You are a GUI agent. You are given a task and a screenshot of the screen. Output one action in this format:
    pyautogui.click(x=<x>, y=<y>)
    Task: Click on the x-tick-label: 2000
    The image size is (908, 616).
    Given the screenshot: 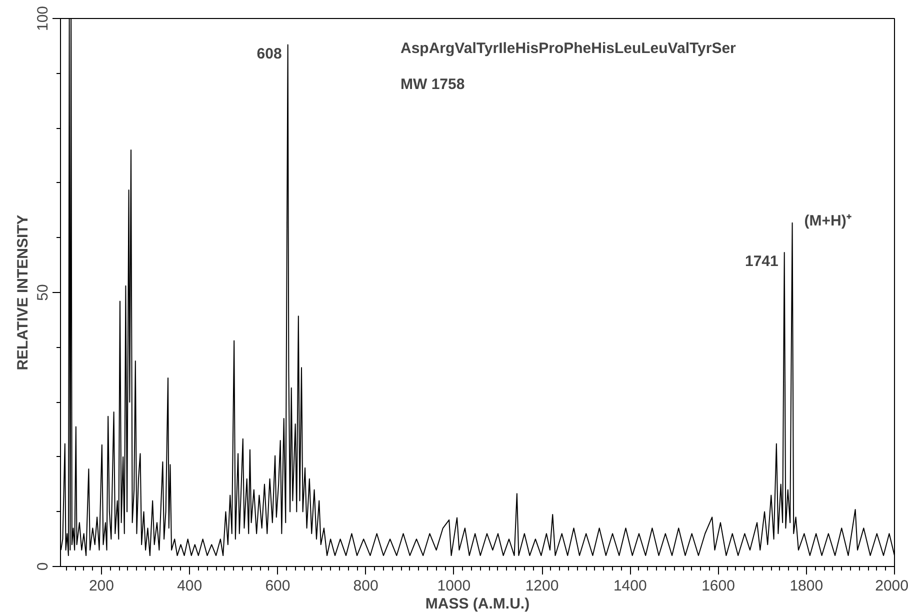 What is the action you would take?
    pyautogui.click(x=891, y=586)
    